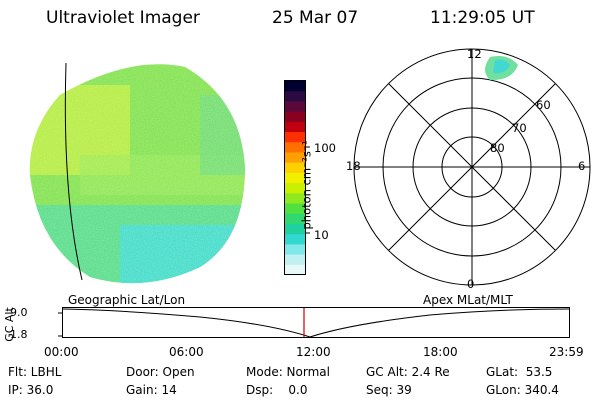 This screenshot has width=600, height=400. I want to click on instrument-title: Ultraviolet Imager, so click(123, 18).